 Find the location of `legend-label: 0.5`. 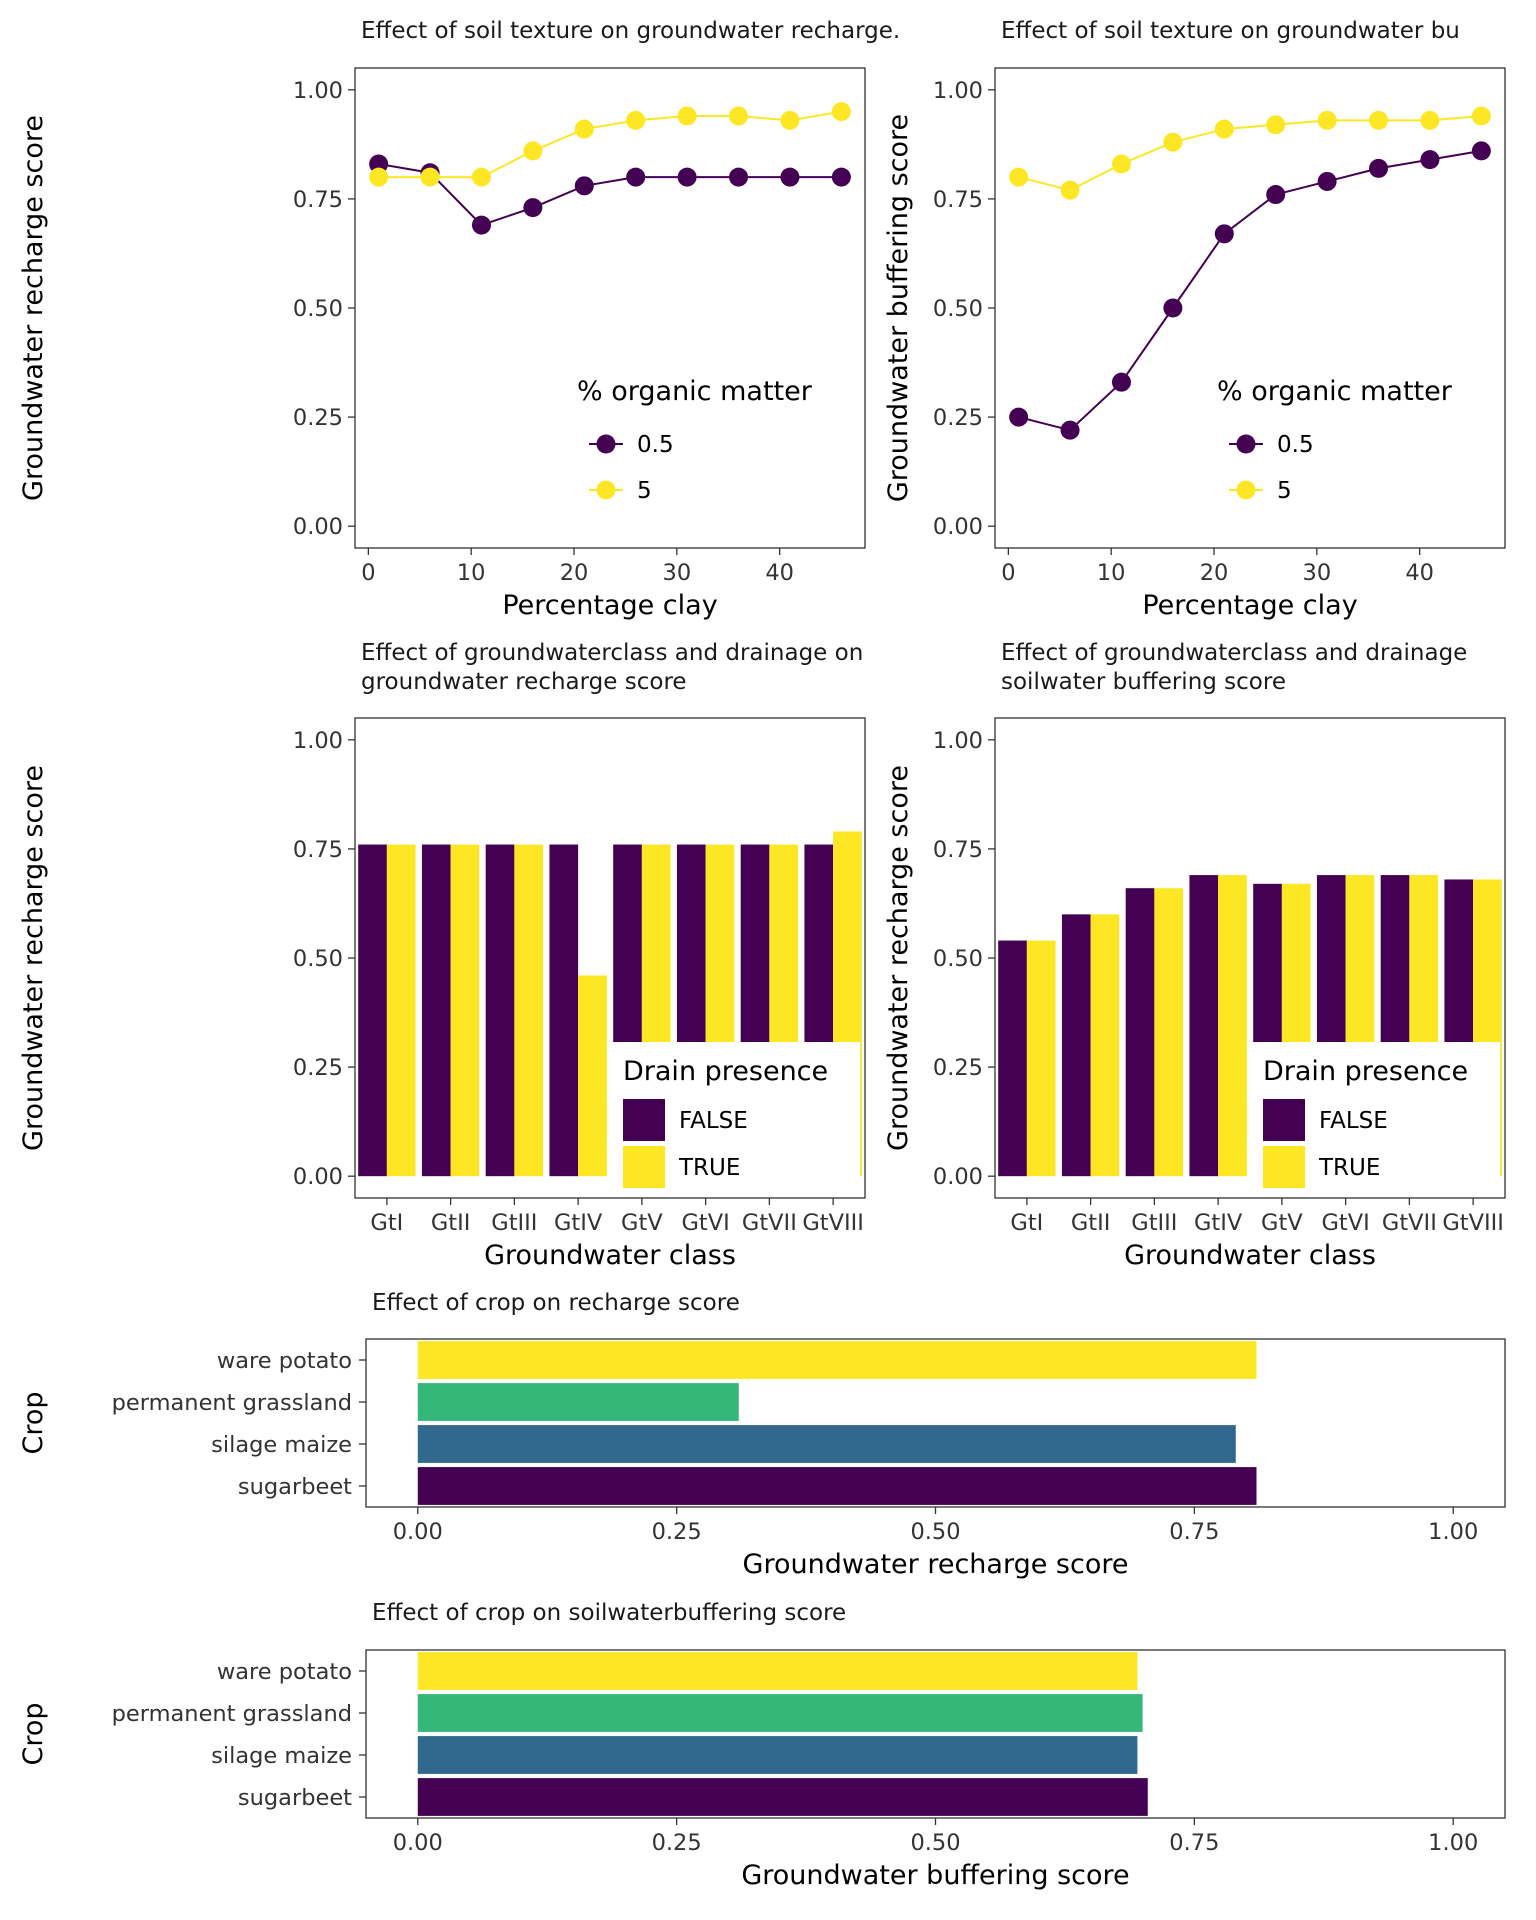

legend-label: 0.5 is located at coordinates (1295, 445).